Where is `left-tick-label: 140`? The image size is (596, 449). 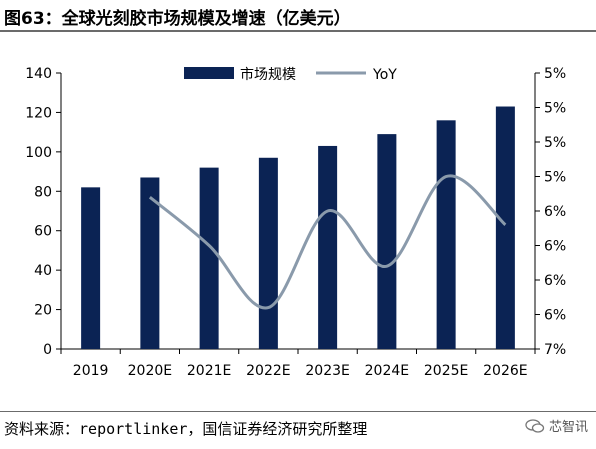
left-tick-label: 140 is located at coordinates (38, 74).